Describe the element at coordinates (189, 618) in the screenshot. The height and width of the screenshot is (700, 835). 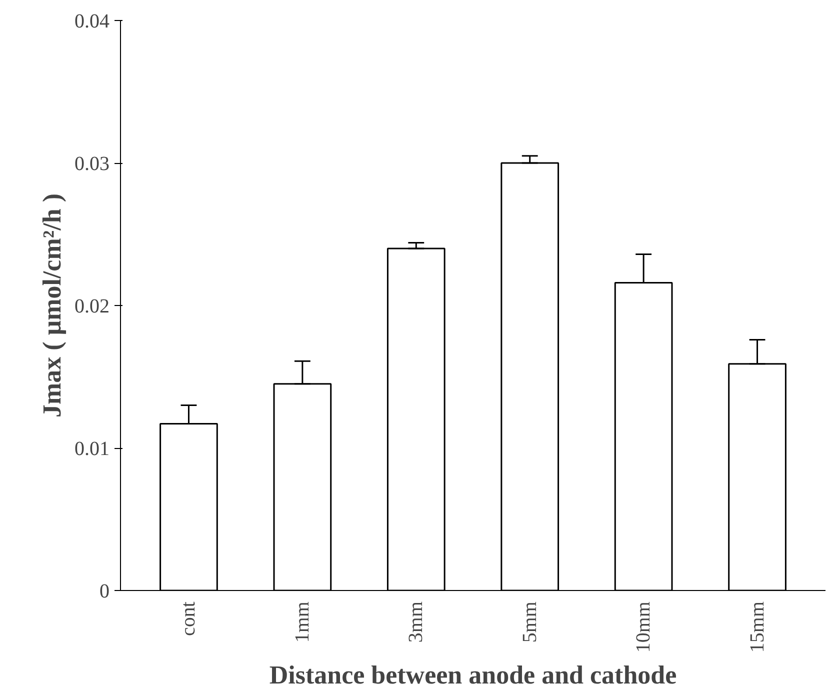
I see `x-tick-label: cont` at that location.